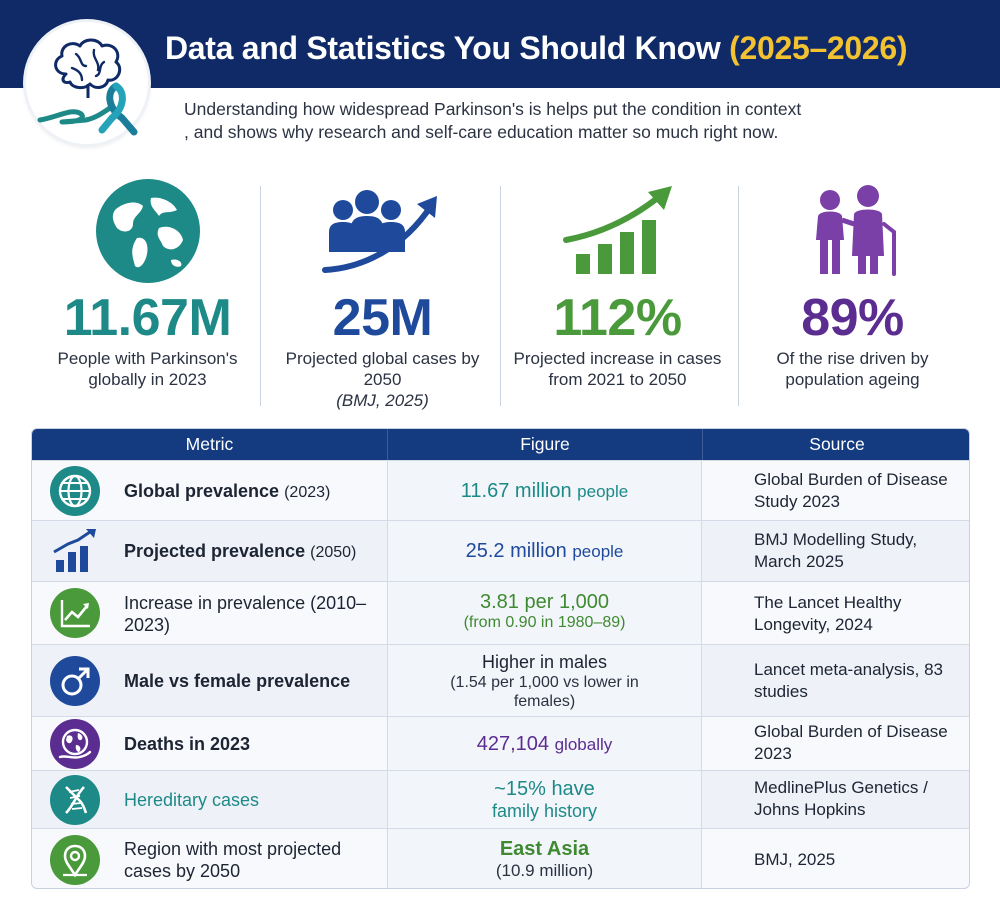 Image resolution: width=1000 pixels, height=901 pixels. What do you see at coordinates (544, 611) in the screenshot?
I see `figure-cell: 3.81 per 1,000 (from 0.90 in 1980–89)` at bounding box center [544, 611].